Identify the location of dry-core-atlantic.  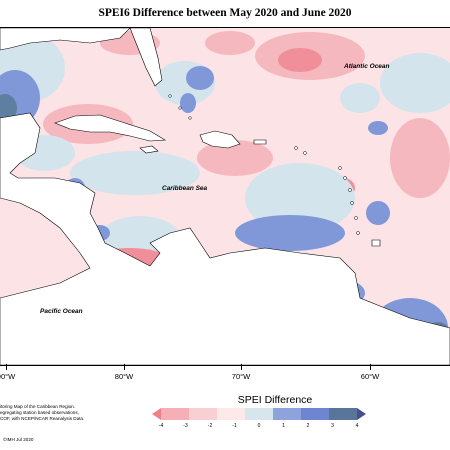
(300, 60).